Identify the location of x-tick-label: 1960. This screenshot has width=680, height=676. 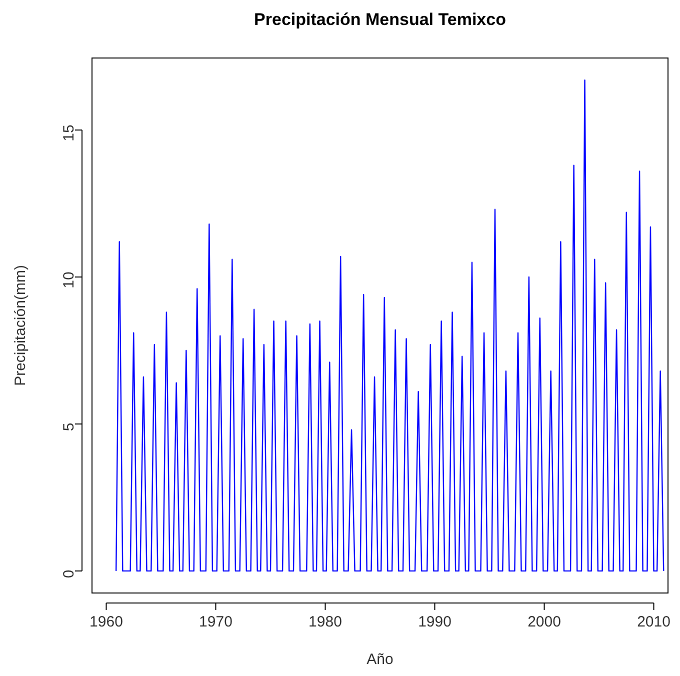
(106, 622).